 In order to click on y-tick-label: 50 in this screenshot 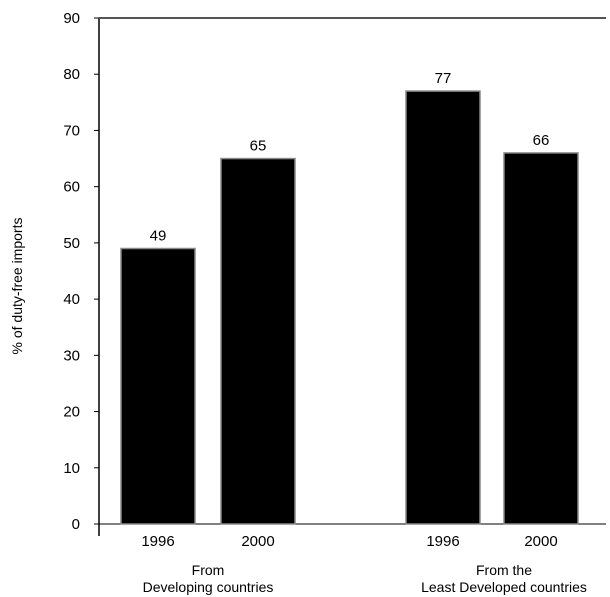, I will do `click(71, 243)`.